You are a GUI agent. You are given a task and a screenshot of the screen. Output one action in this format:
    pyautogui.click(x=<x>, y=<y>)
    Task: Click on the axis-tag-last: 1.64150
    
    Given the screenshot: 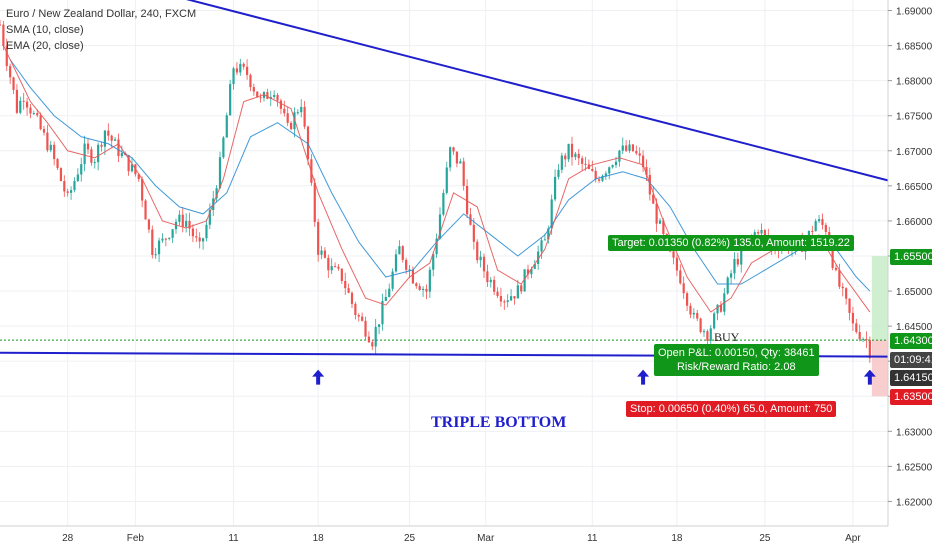 What is the action you would take?
    pyautogui.click(x=911, y=378)
    